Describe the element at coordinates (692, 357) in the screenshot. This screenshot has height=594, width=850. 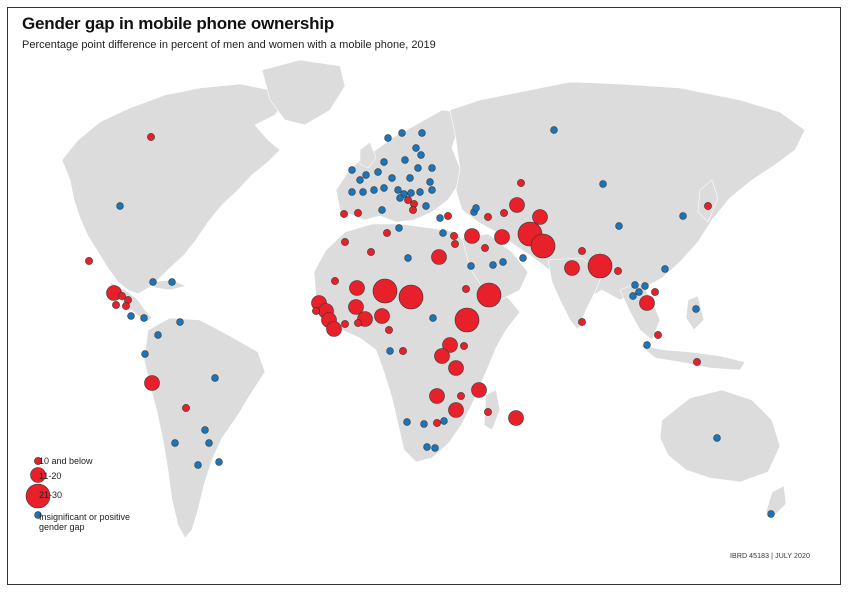
I see `landmass-indonesia` at that location.